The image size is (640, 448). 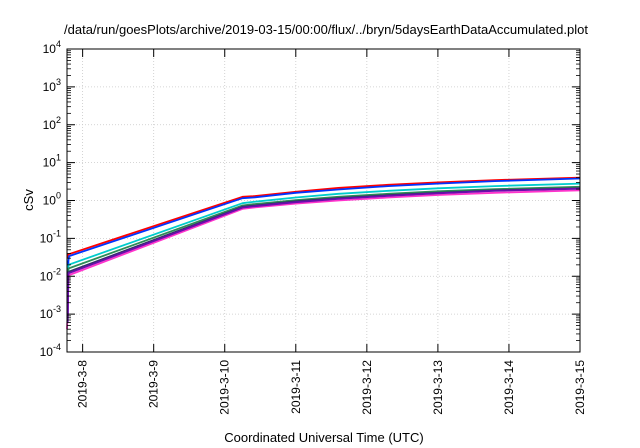 I want to click on y-axis-label: cSv, so click(x=28, y=200).